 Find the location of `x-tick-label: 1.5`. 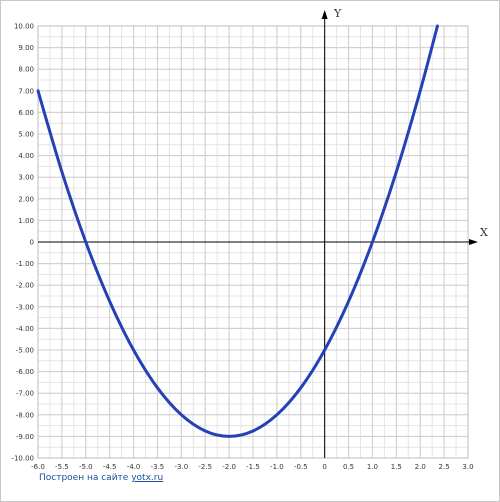

x-tick-label: 1.5 is located at coordinates (396, 467).